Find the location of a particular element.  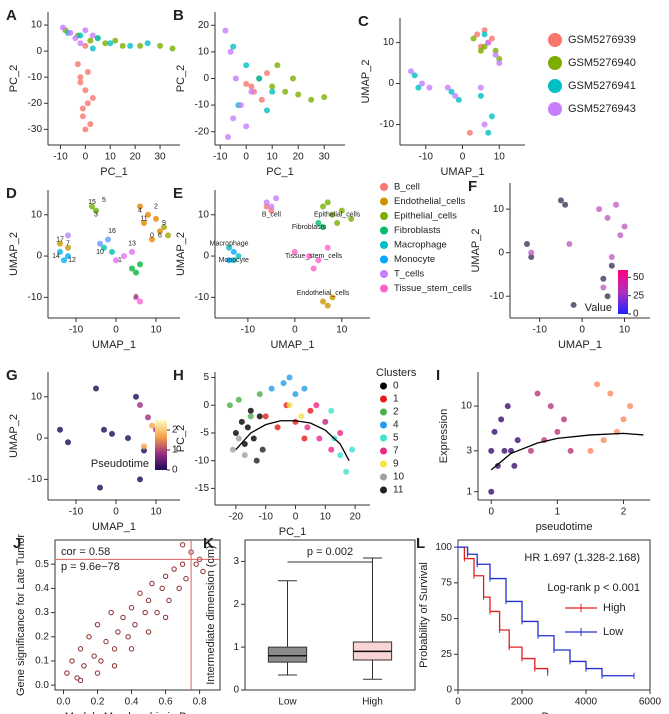

panel-label: E is located at coordinates (178, 193).